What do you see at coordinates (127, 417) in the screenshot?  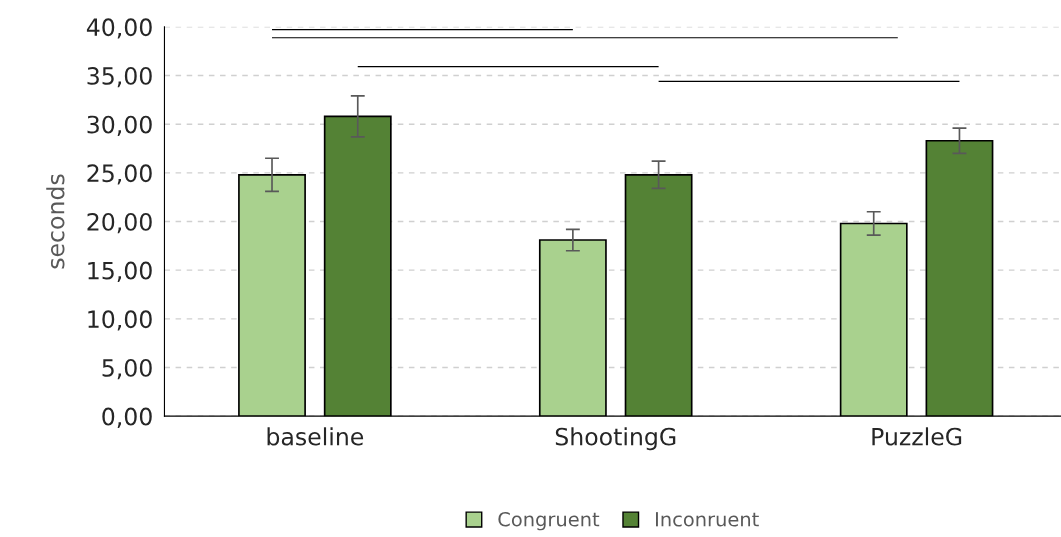 I see `y-tick-label: 0,00` at bounding box center [127, 417].